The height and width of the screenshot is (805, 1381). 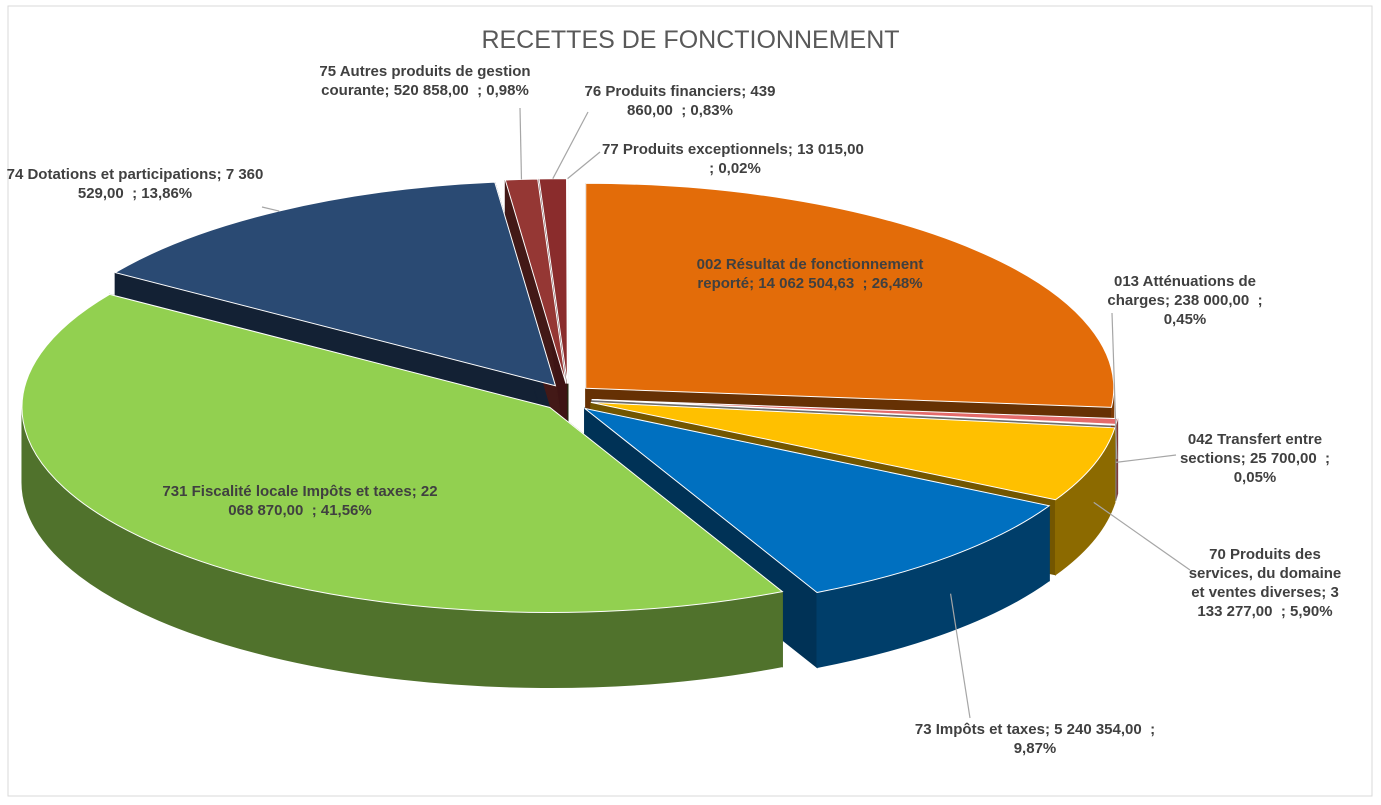 I want to click on value-label: 5 240 354,00, so click(x=1098, y=729).